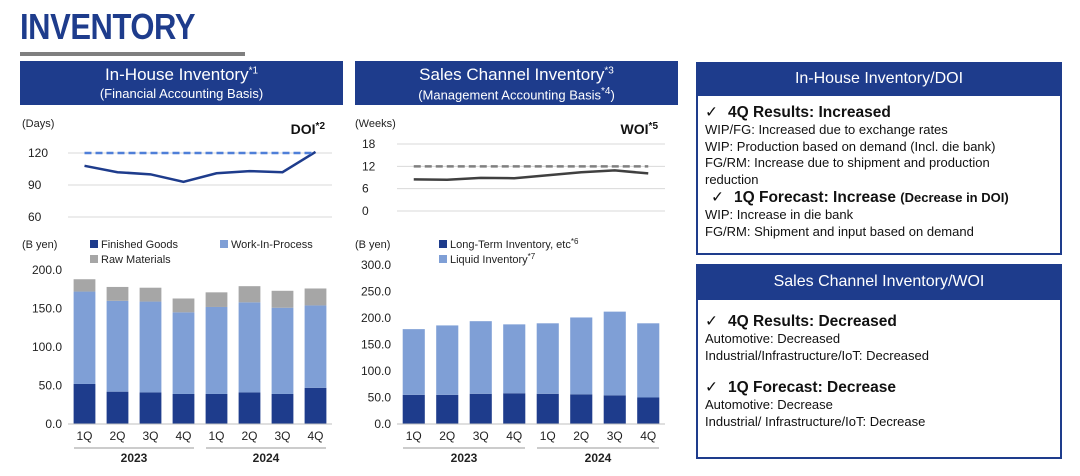  What do you see at coordinates (879, 79) in the screenshot?
I see `doi-box-header: In-House Inventory/DOI` at bounding box center [879, 79].